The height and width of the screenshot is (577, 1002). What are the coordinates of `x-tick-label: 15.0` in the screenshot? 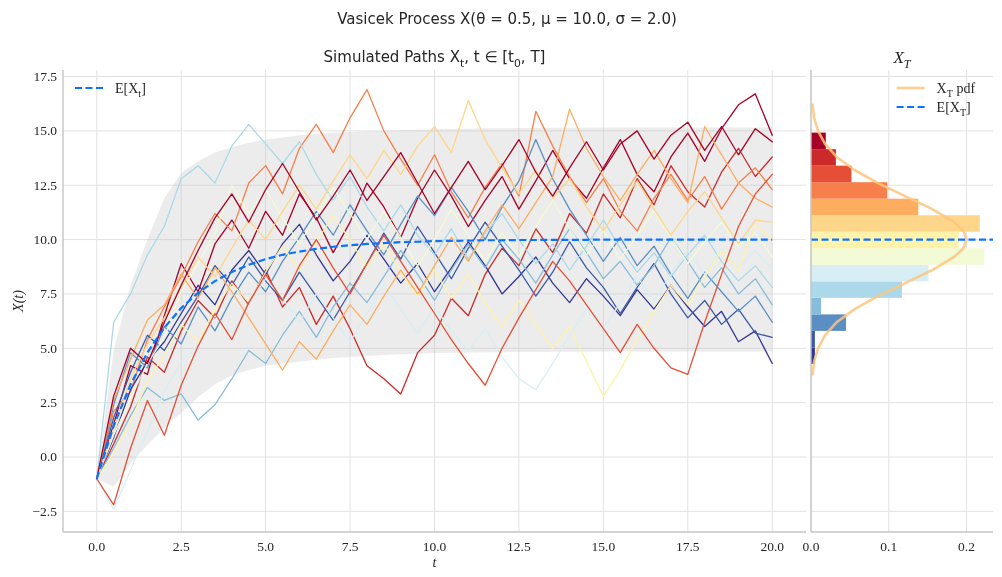 It's located at (603, 546).